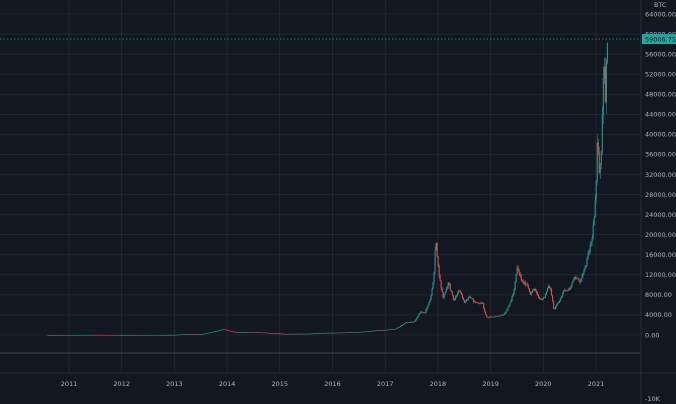 Image resolution: width=676 pixels, height=404 pixels. Describe the element at coordinates (658, 295) in the screenshot. I see `y-tick-label-14: 8000.00` at that location.